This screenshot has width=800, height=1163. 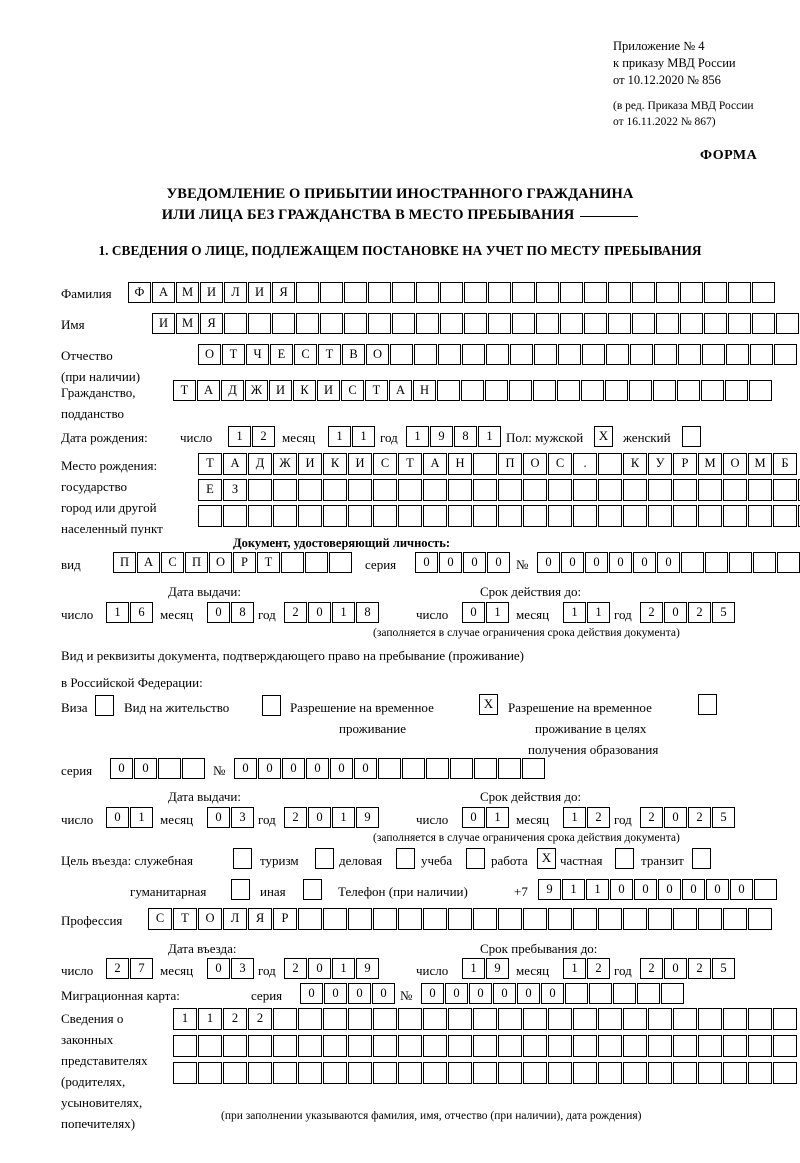 What do you see at coordinates (220, 562) in the screenshot?
I see `char-cell: О` at bounding box center [220, 562].